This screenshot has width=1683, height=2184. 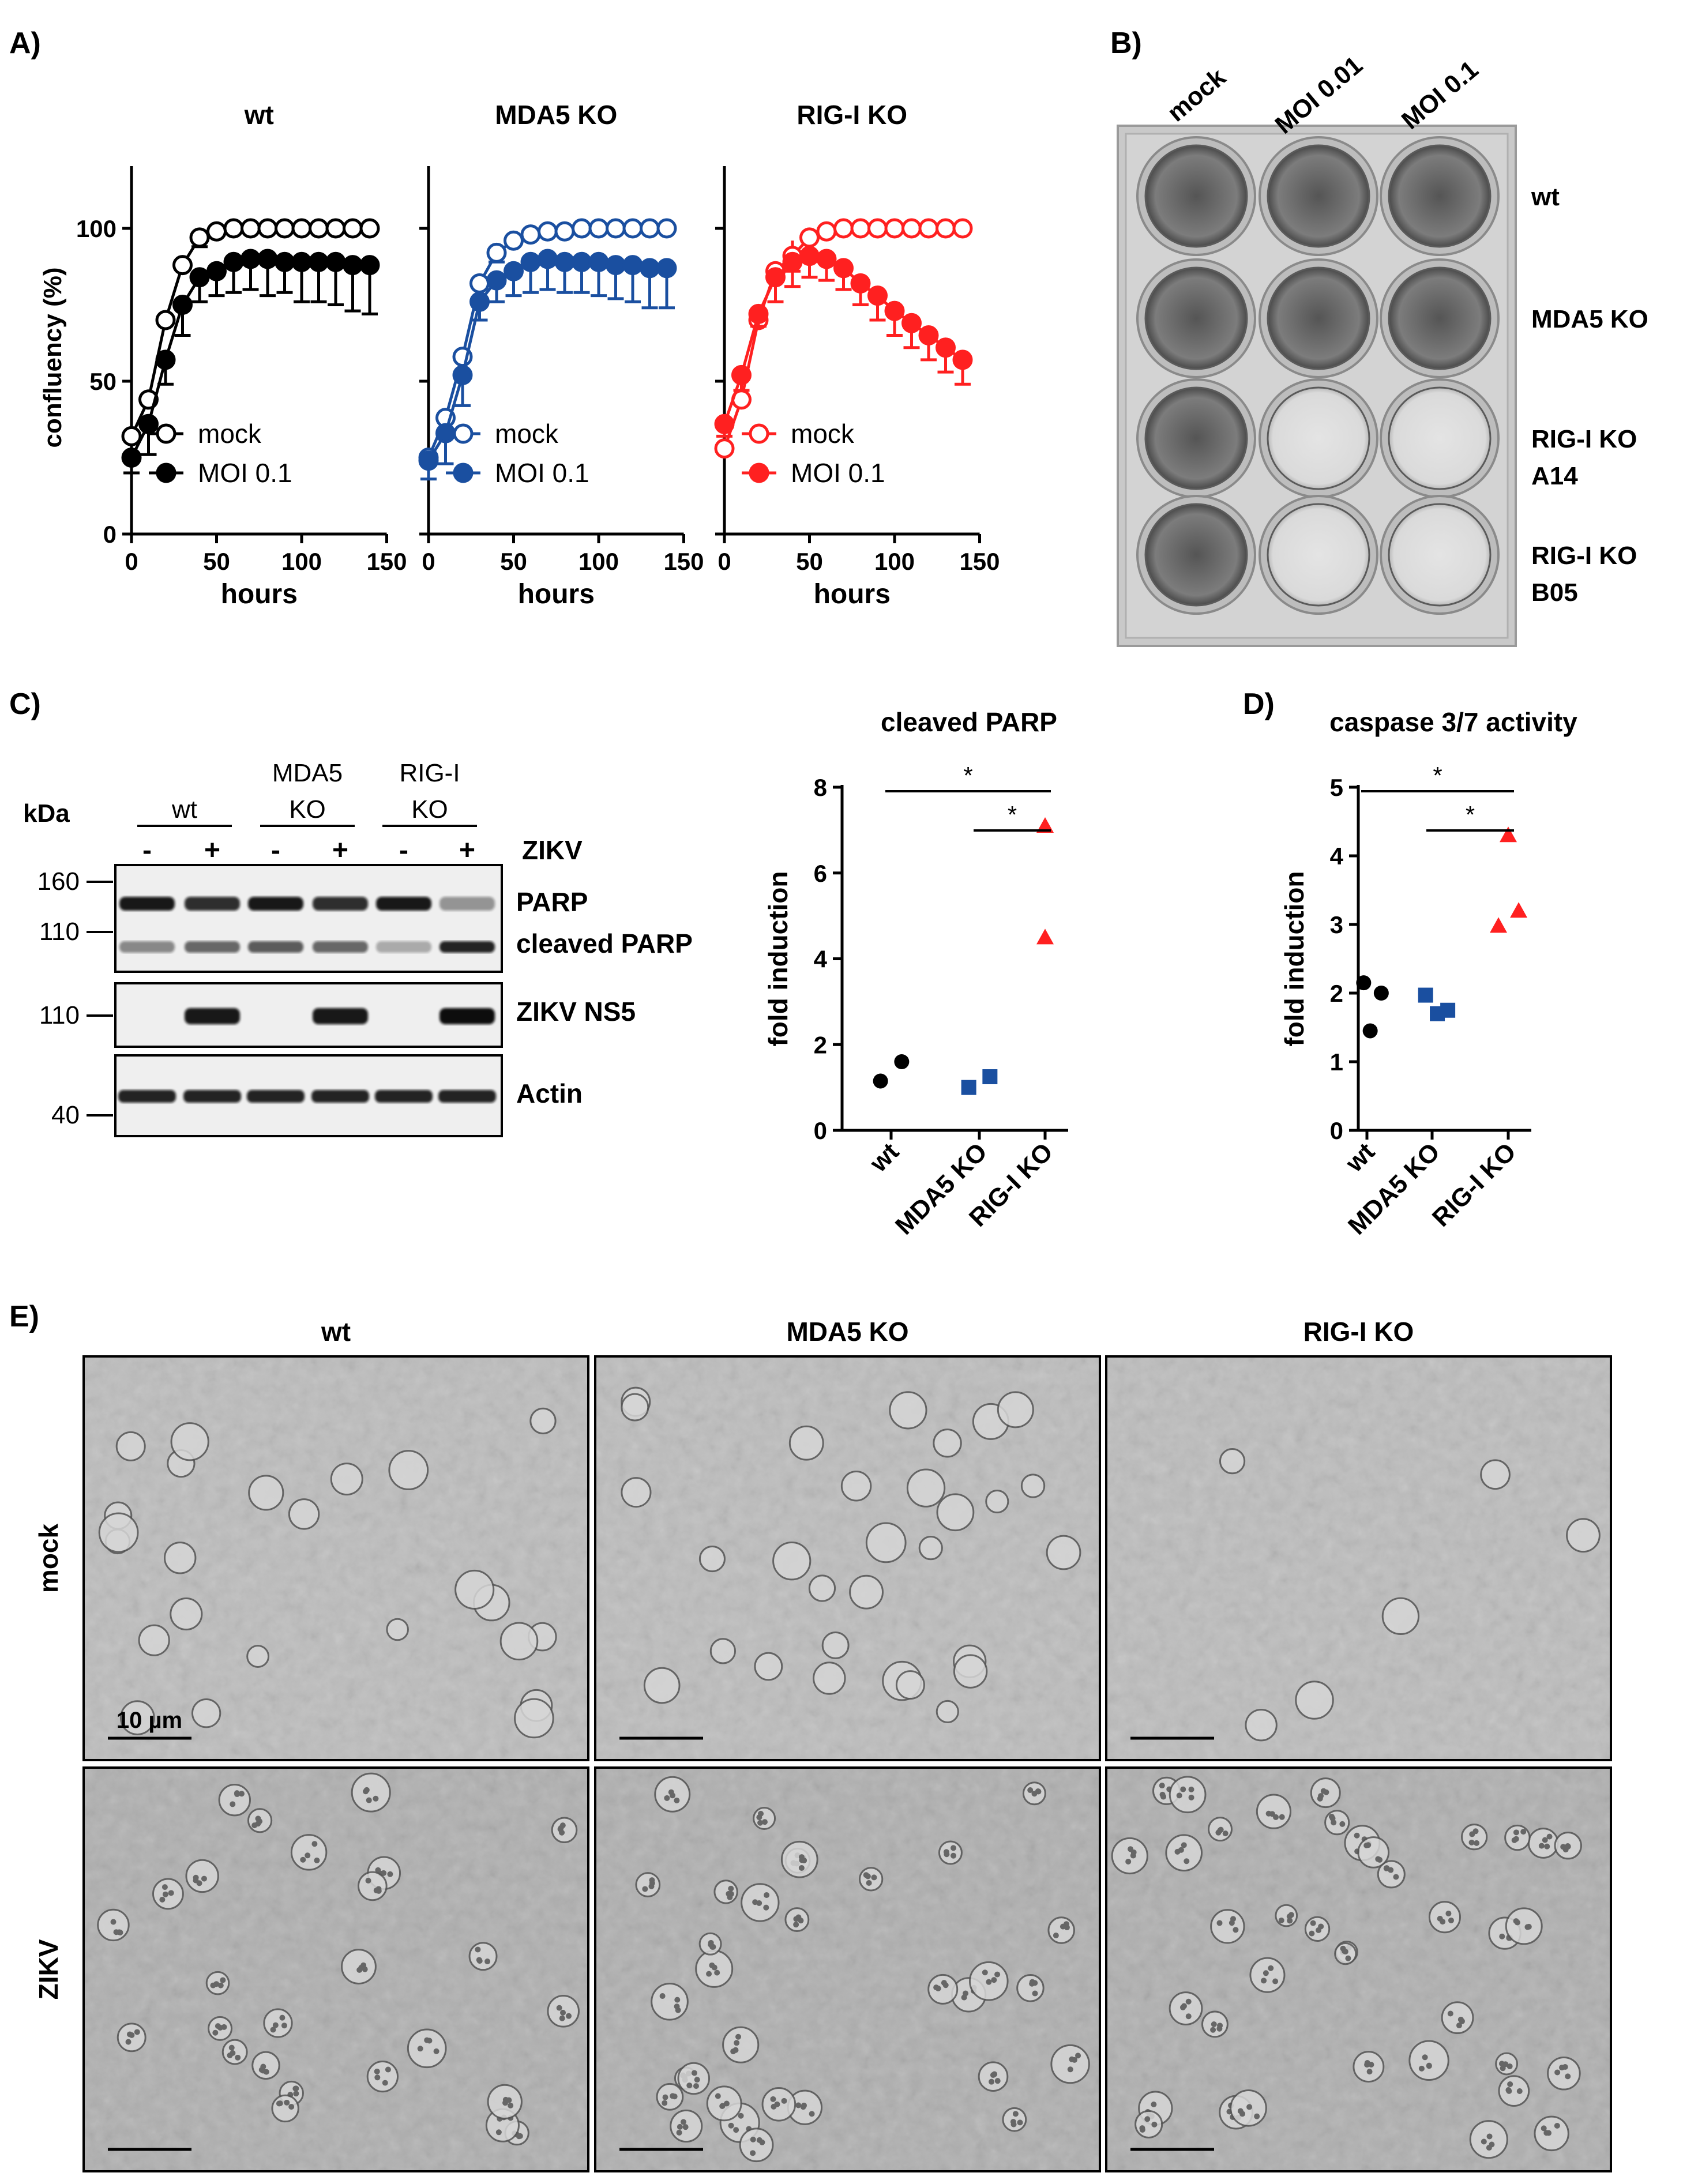 What do you see at coordinates (1509, 834) in the screenshot?
I see `point-triangle` at bounding box center [1509, 834].